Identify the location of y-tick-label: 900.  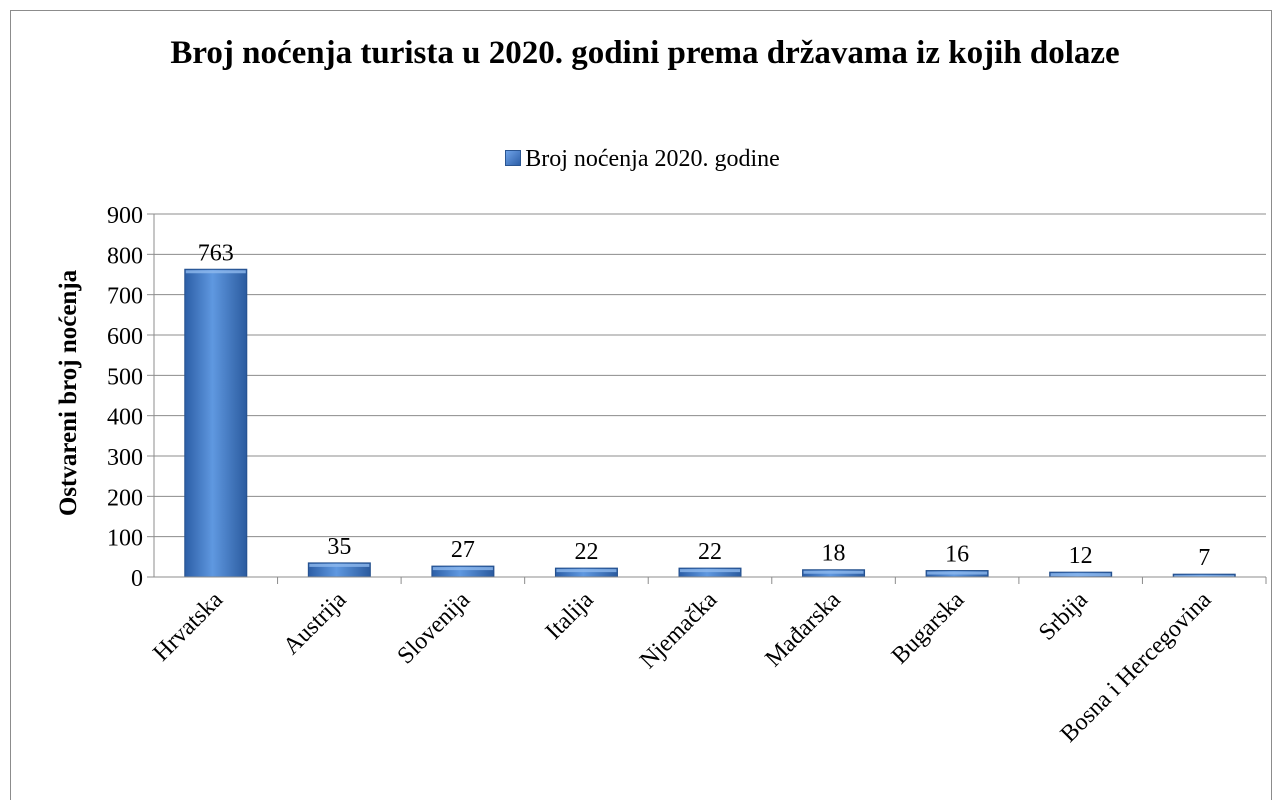
(125, 216).